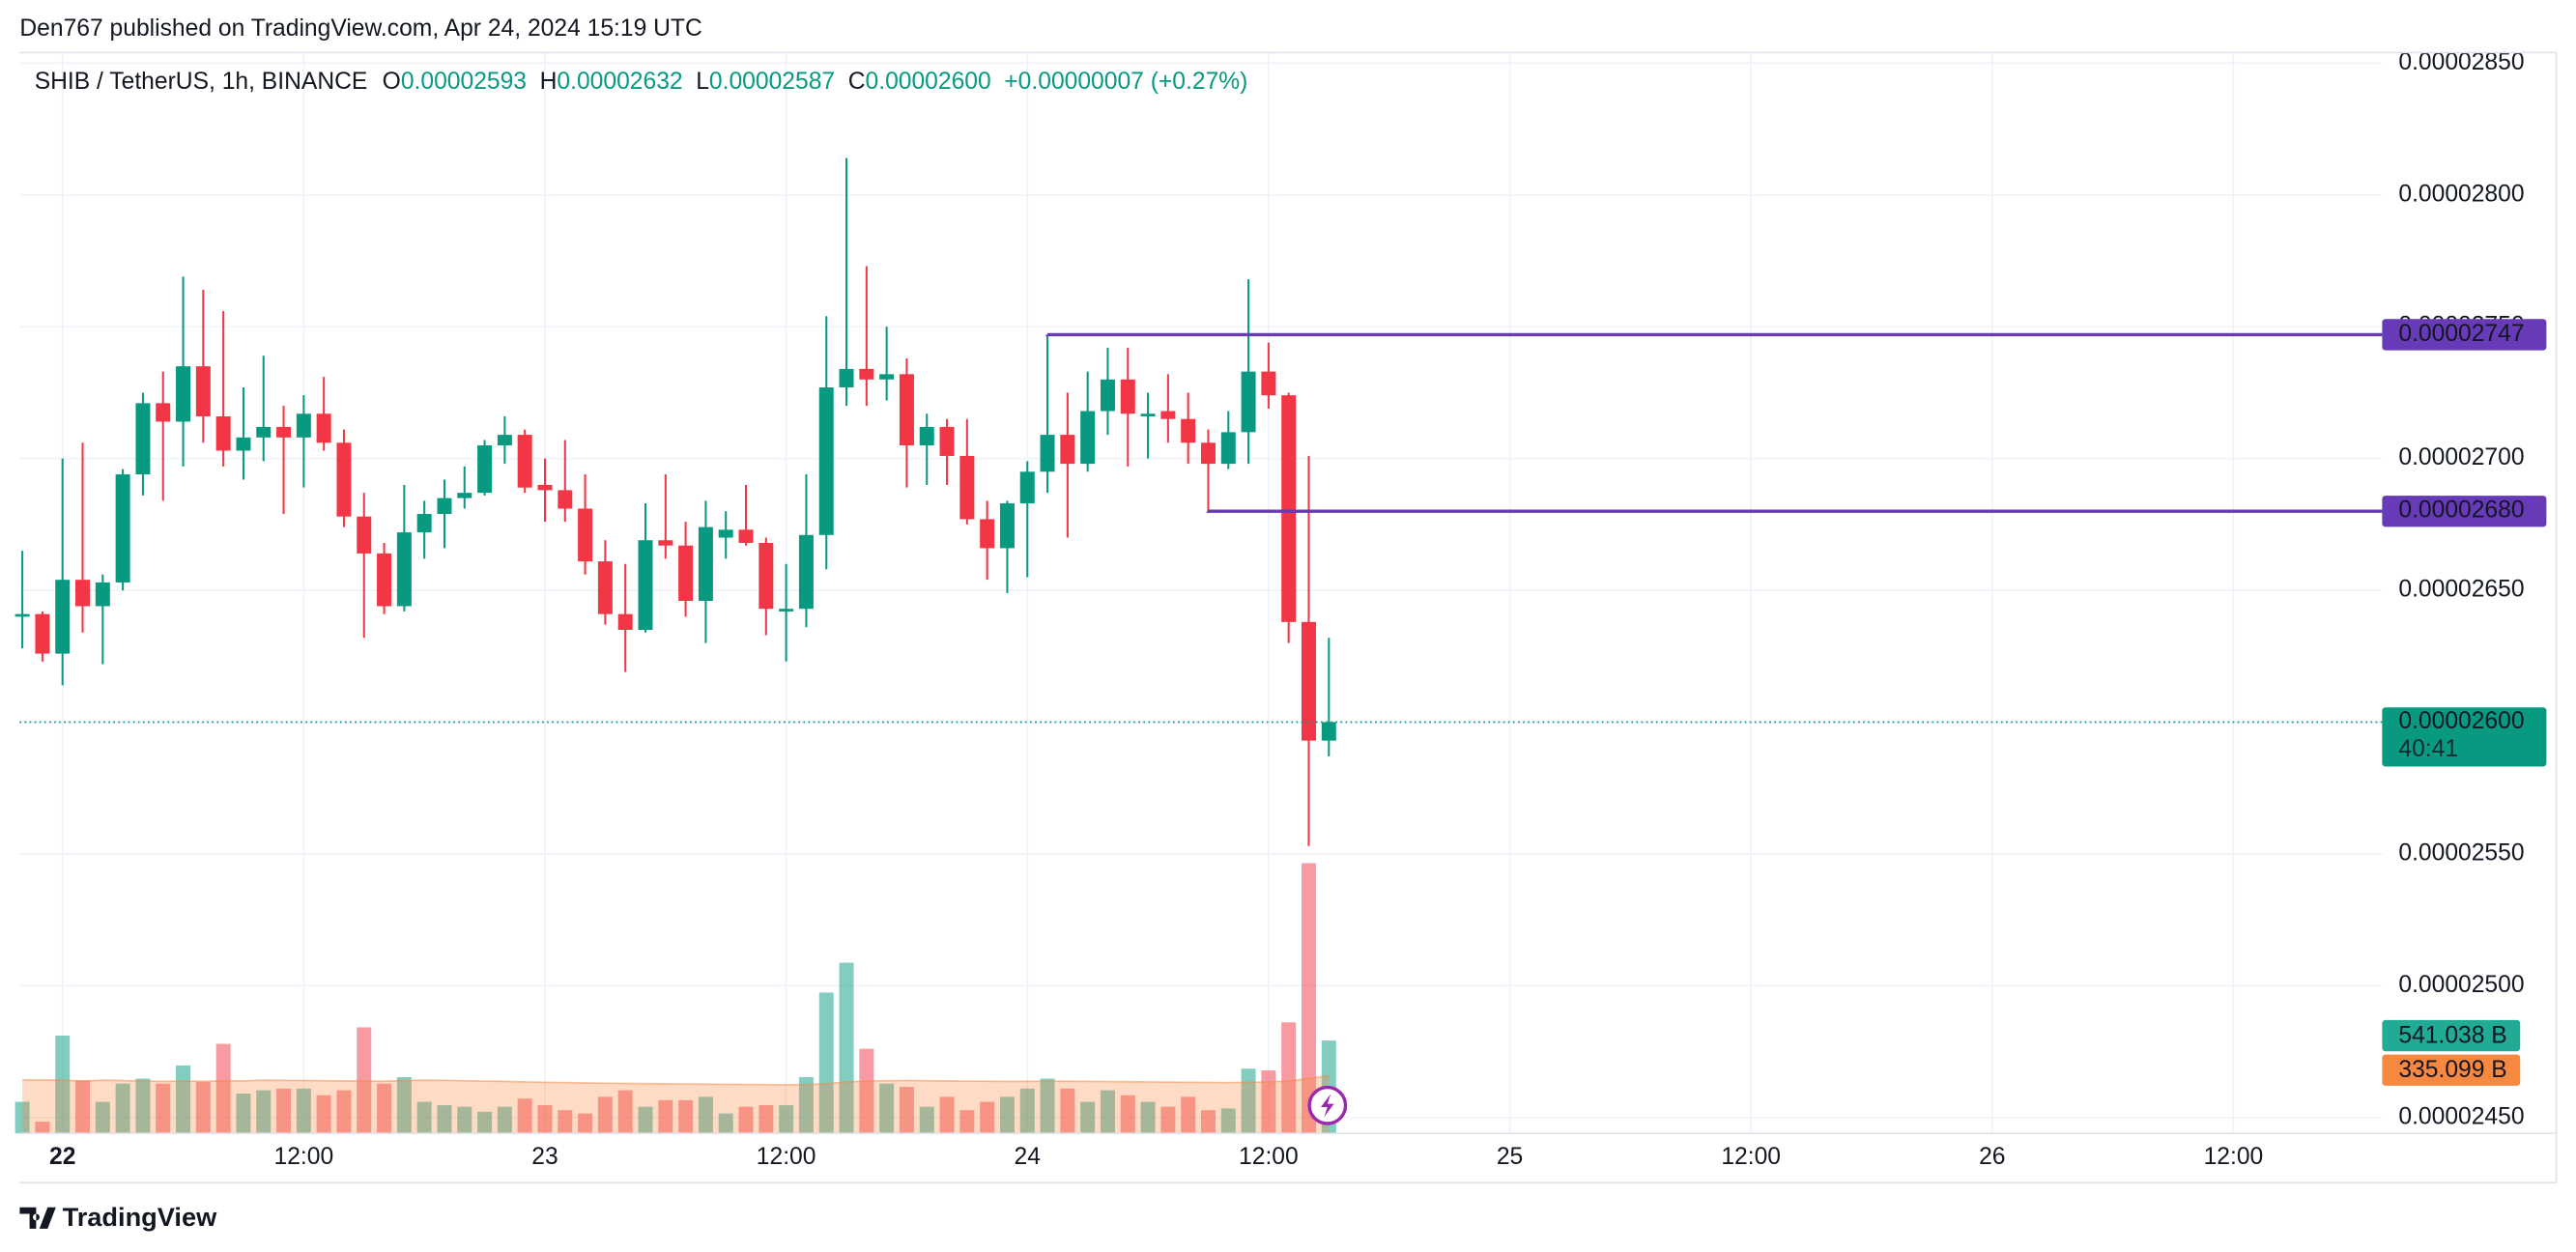  I want to click on legend-key: L, so click(703, 82).